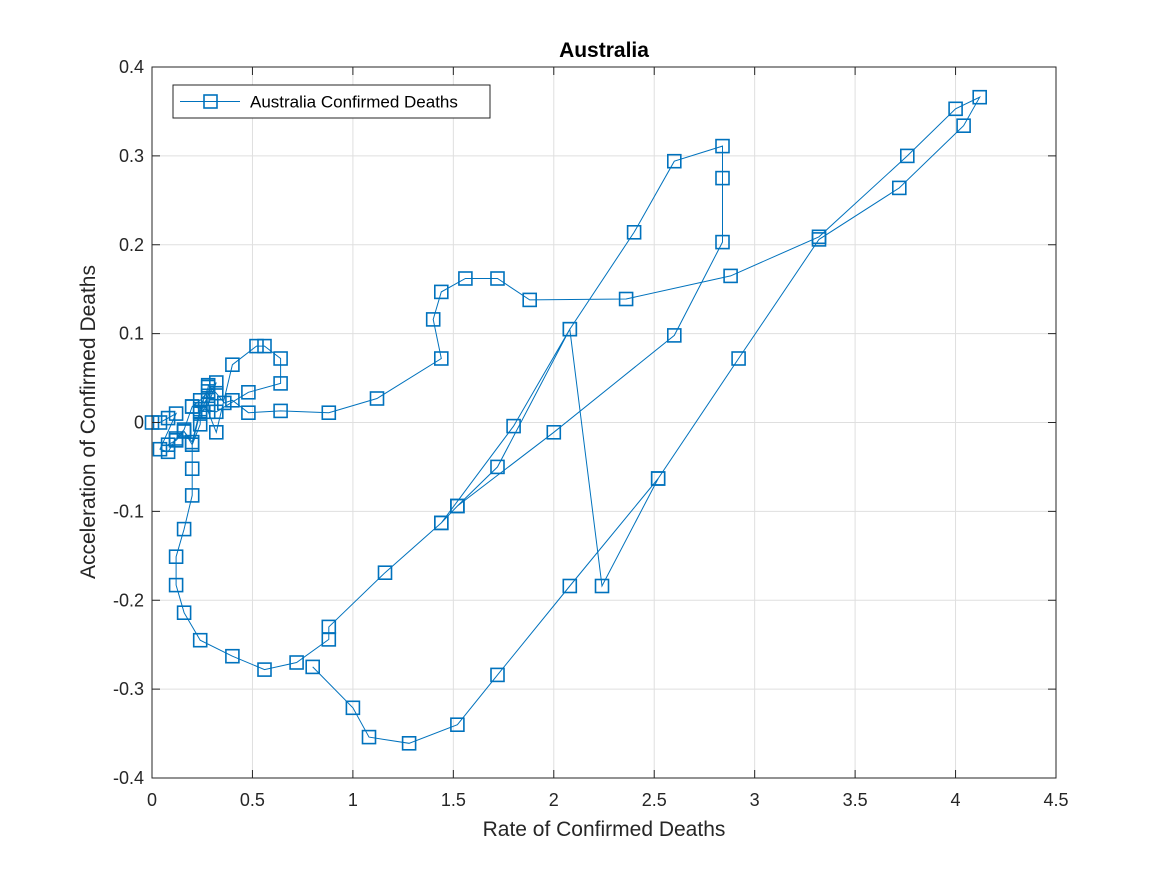 The width and height of the screenshot is (1167, 875). I want to click on y-tick-label: -0.4, so click(128, 778).